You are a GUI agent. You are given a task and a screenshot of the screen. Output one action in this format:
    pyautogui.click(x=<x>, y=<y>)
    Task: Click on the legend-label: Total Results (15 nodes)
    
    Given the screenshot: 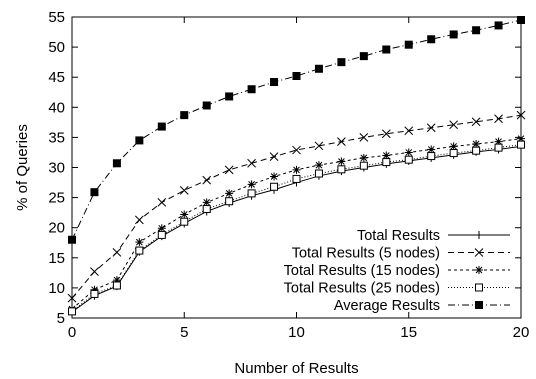 What is the action you would take?
    pyautogui.click(x=362, y=271)
    